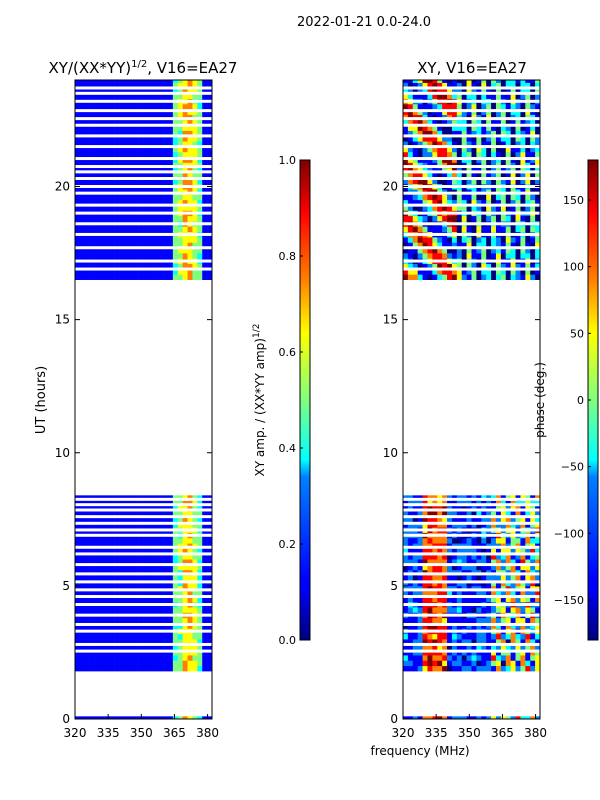 This screenshot has width=600, height=800. Describe the element at coordinates (174, 733) in the screenshot. I see `x-tick-label: 365` at that location.